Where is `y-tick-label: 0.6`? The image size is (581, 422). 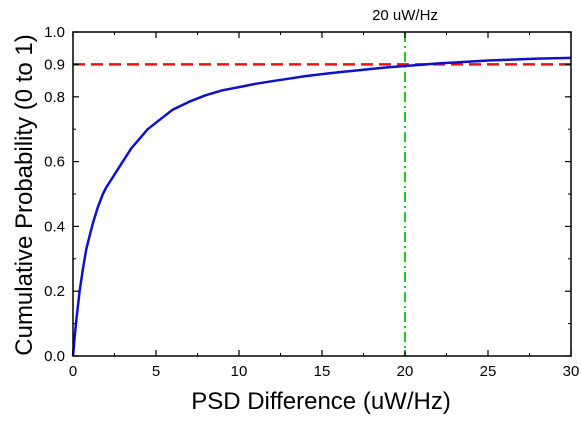
y-tick-label: 0.6 is located at coordinates (54, 162).